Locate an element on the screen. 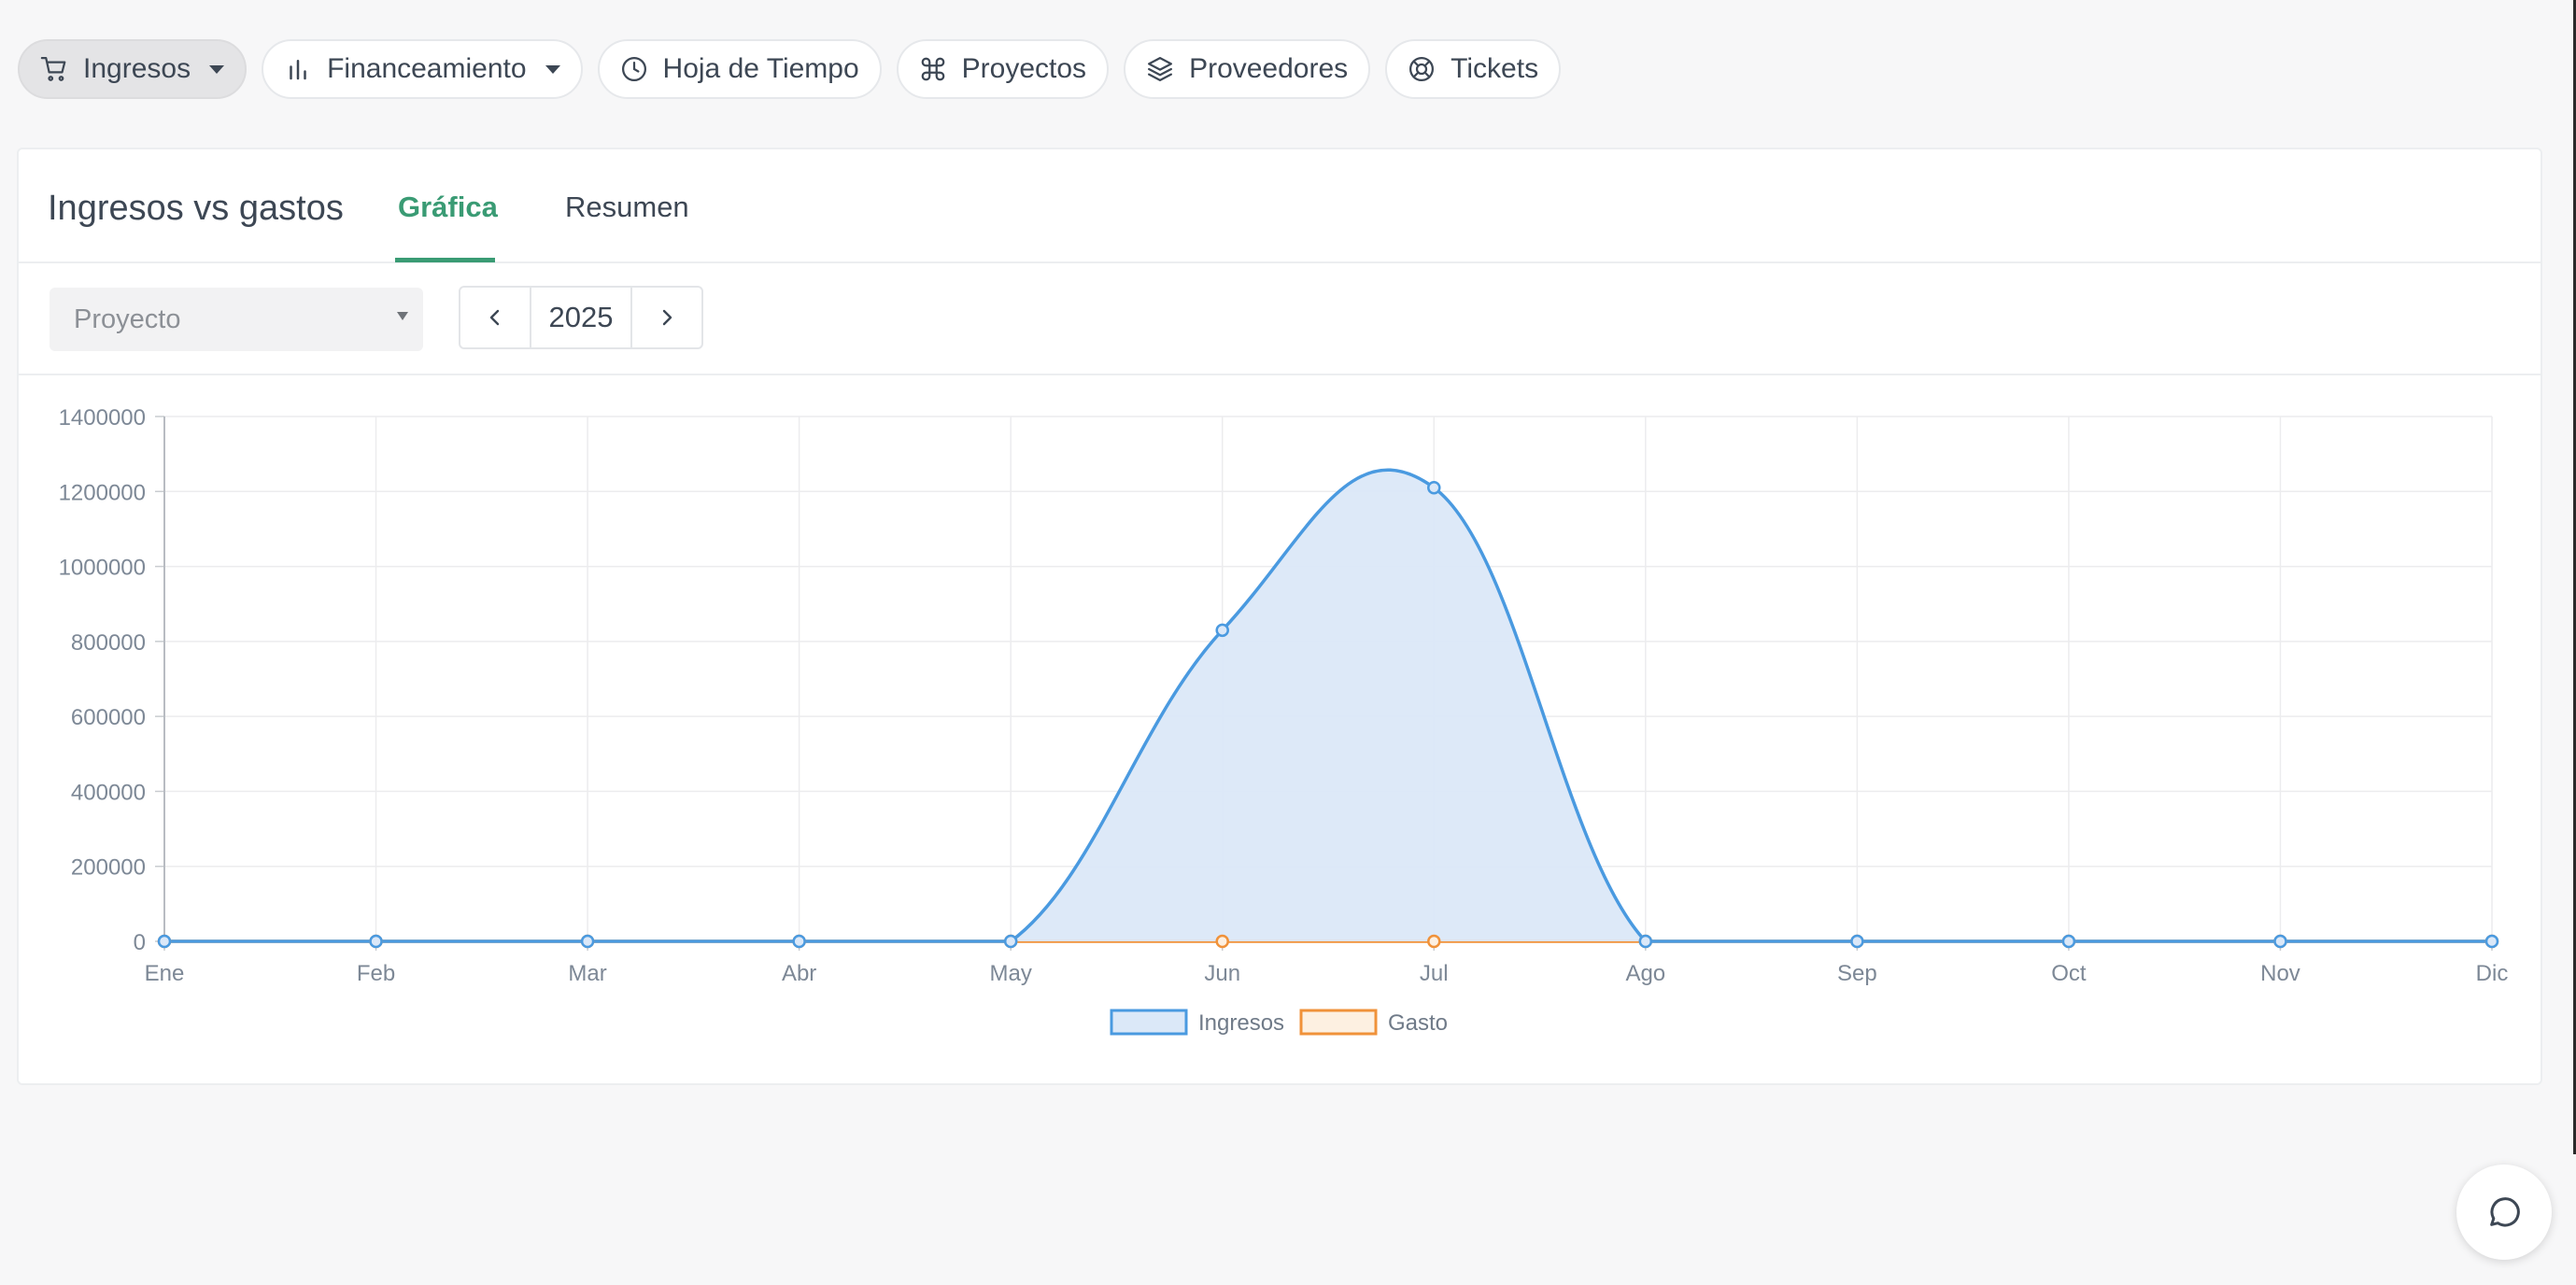 The height and width of the screenshot is (1285, 2576). project-select-value: Proyecto is located at coordinates (127, 319).